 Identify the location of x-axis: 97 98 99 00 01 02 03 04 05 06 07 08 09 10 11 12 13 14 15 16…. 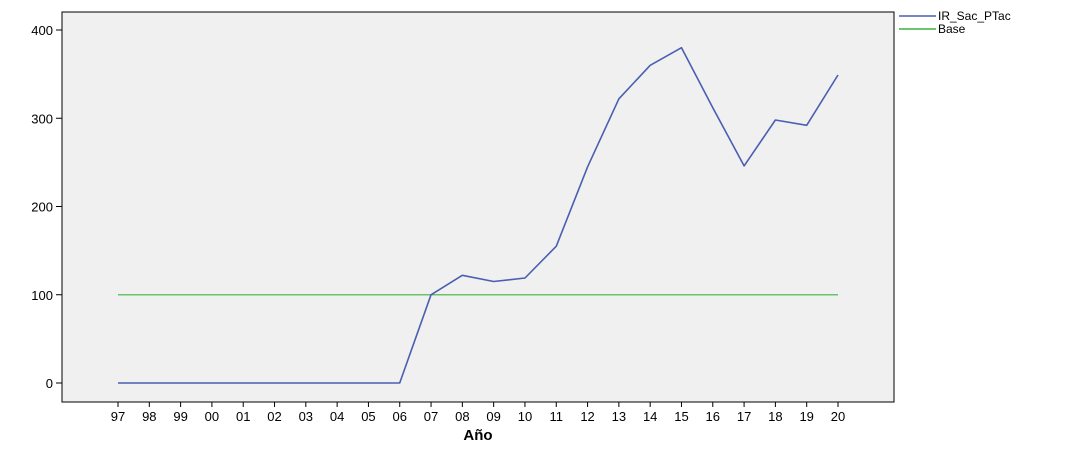
(478, 413).